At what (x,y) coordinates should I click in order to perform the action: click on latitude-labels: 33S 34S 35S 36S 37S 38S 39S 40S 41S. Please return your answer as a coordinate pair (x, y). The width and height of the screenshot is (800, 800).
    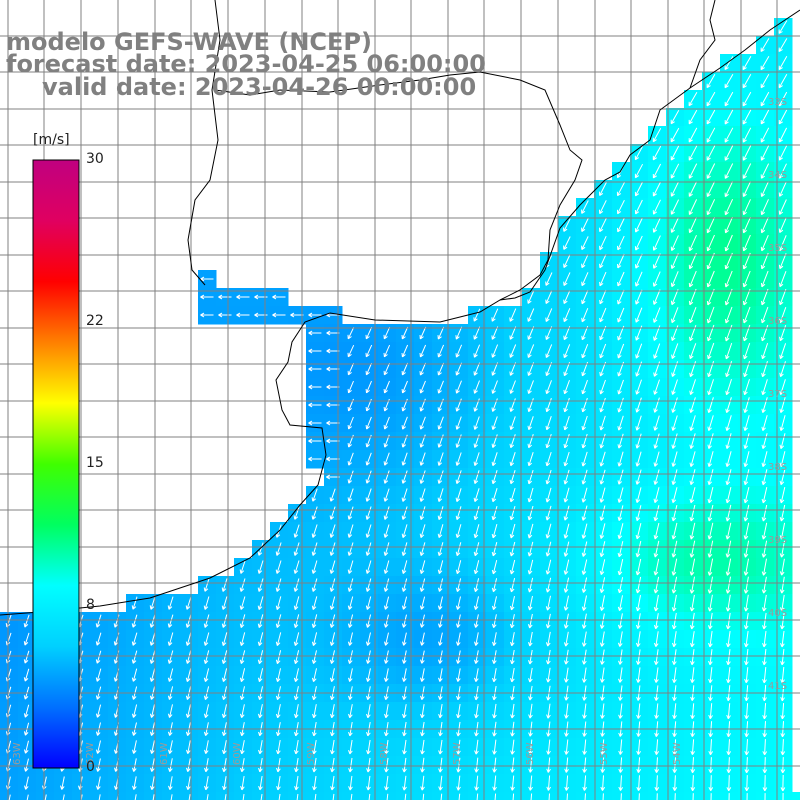
    Looking at the image, I should click on (777, 394).